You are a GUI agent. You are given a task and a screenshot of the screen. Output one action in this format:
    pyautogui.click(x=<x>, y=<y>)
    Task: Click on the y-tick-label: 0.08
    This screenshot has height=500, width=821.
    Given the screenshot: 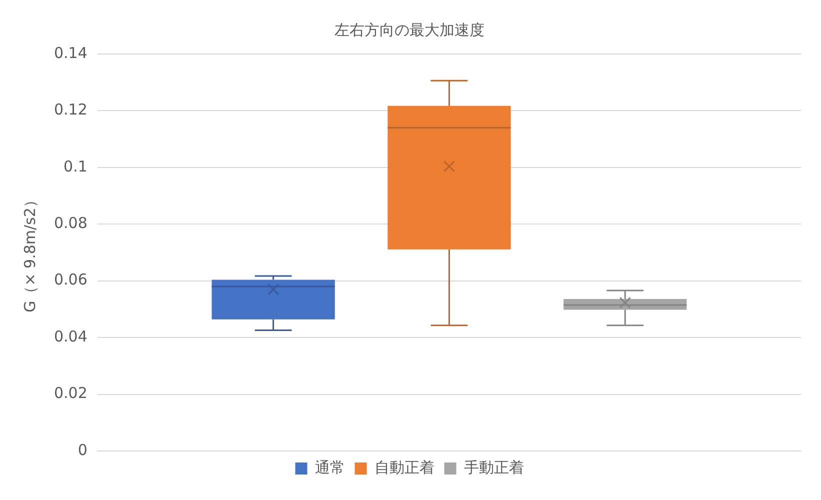 What is the action you would take?
    pyautogui.click(x=71, y=223)
    